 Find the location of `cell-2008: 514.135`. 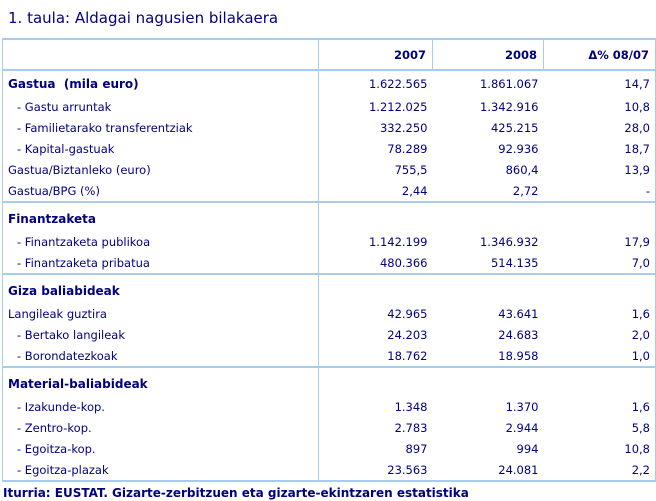

cell-2008: 514.135 is located at coordinates (514, 262).